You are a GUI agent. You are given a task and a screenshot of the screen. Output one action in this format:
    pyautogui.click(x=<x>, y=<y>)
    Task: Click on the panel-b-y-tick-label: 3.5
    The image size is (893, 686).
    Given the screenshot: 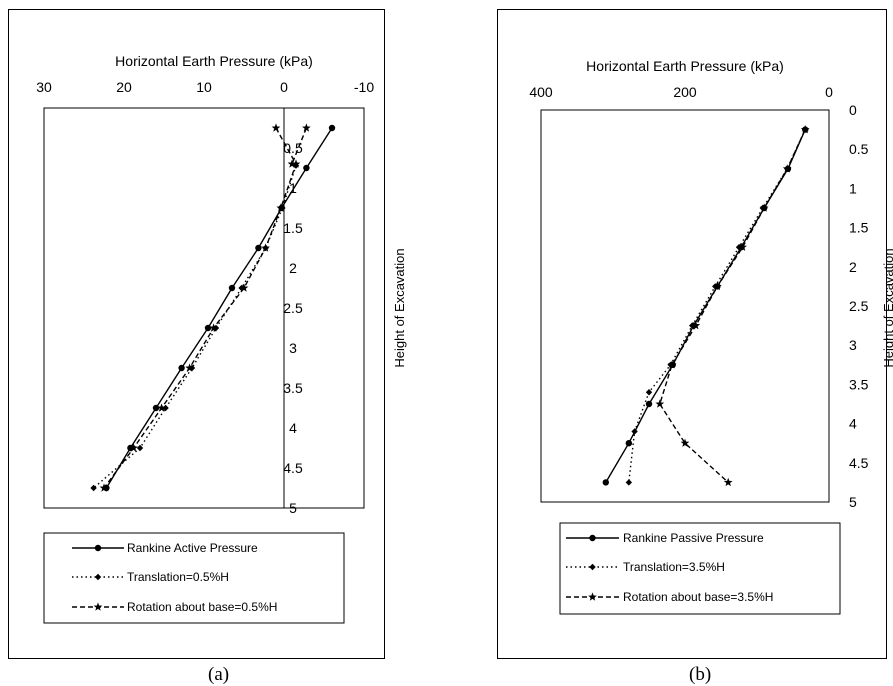 What is the action you would take?
    pyautogui.click(x=859, y=384)
    